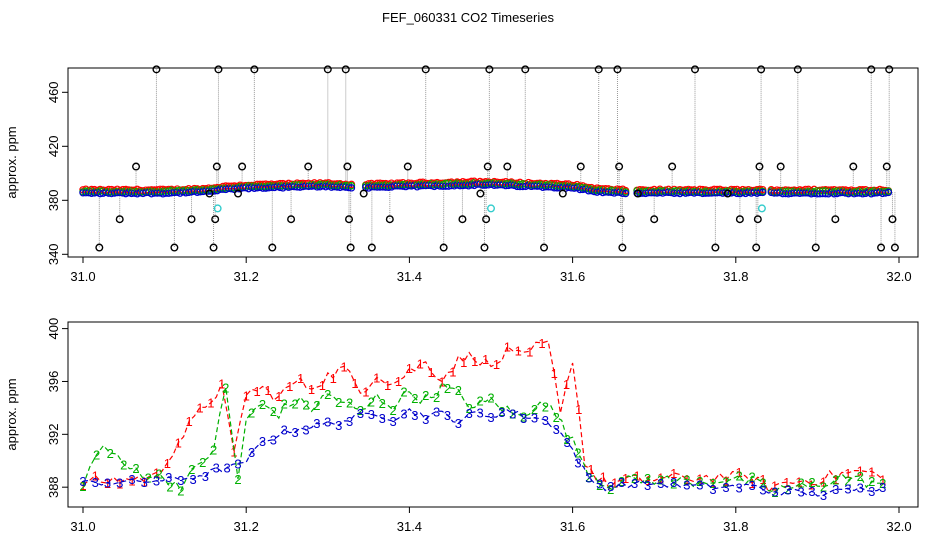  Describe the element at coordinates (735, 526) in the screenshot. I see `x-tick-label: 31.8` at that location.